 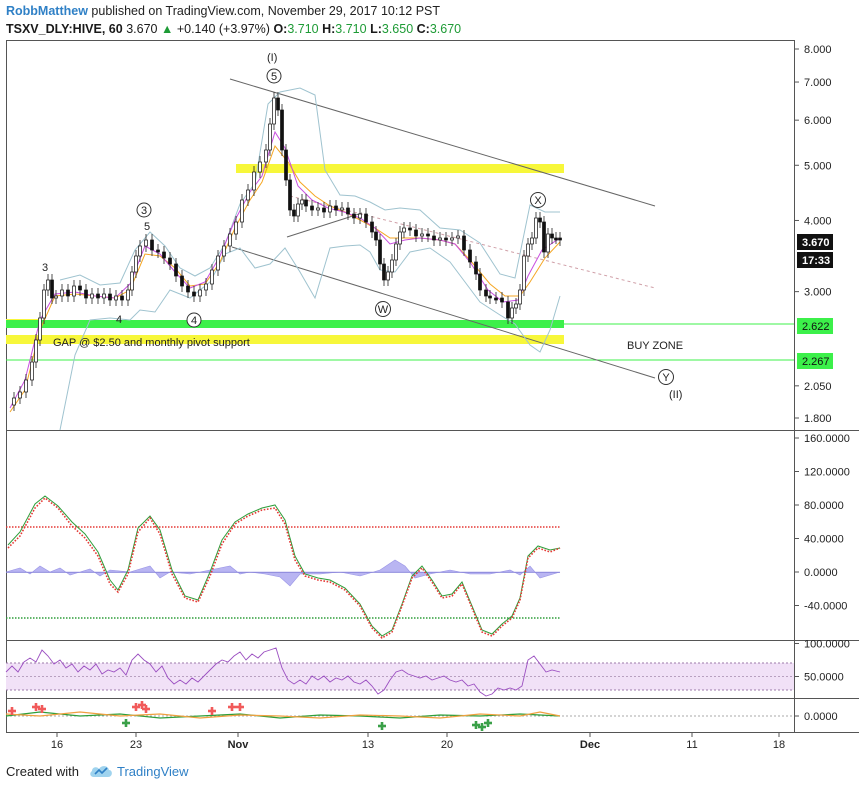 What do you see at coordinates (151, 343) in the screenshot?
I see `gap-annotation: GAP @ $2.50 and monthly pivot support` at bounding box center [151, 343].